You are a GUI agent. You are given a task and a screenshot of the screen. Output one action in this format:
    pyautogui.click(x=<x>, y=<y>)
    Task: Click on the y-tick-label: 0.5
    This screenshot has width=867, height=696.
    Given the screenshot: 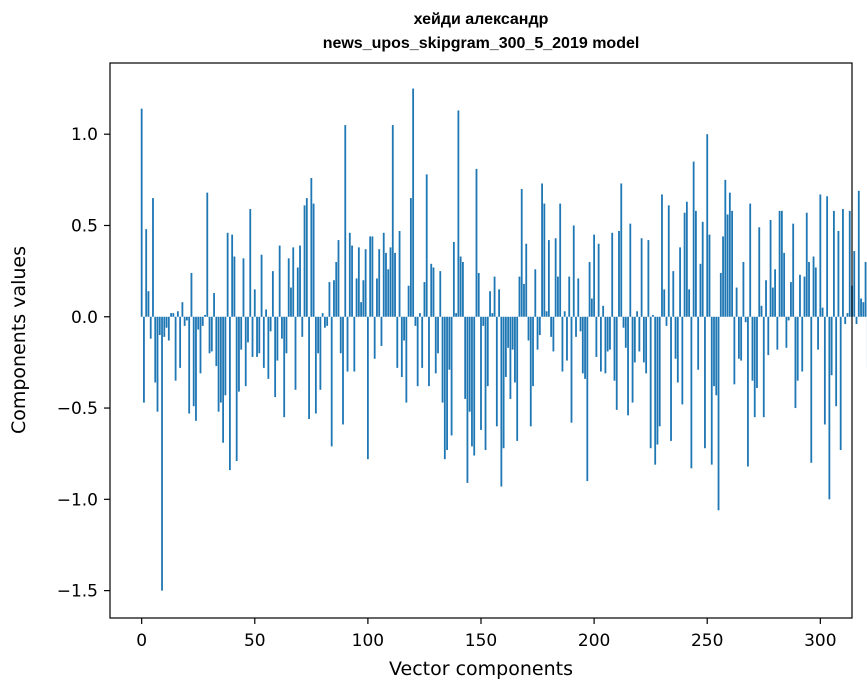 What is the action you would take?
    pyautogui.click(x=84, y=226)
    